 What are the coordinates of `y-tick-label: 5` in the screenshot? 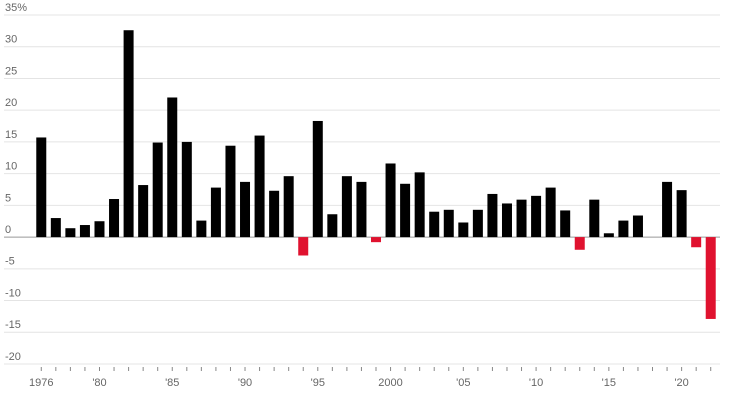 It's located at (8, 198).